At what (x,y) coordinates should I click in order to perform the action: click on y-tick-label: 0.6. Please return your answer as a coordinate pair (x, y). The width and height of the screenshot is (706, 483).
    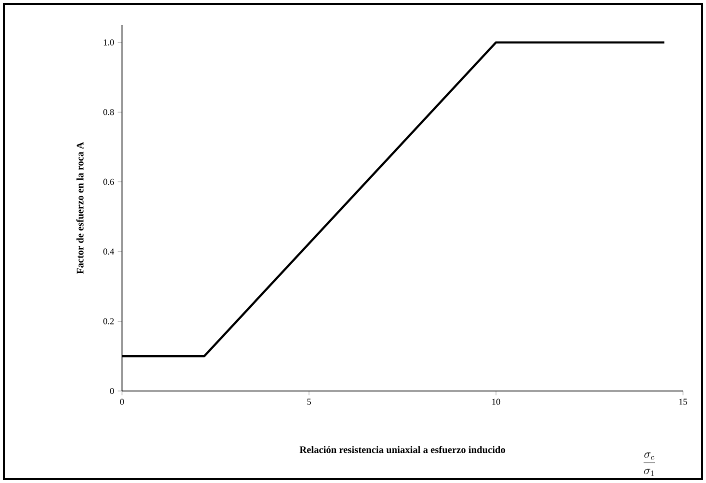
    Looking at the image, I should click on (108, 181).